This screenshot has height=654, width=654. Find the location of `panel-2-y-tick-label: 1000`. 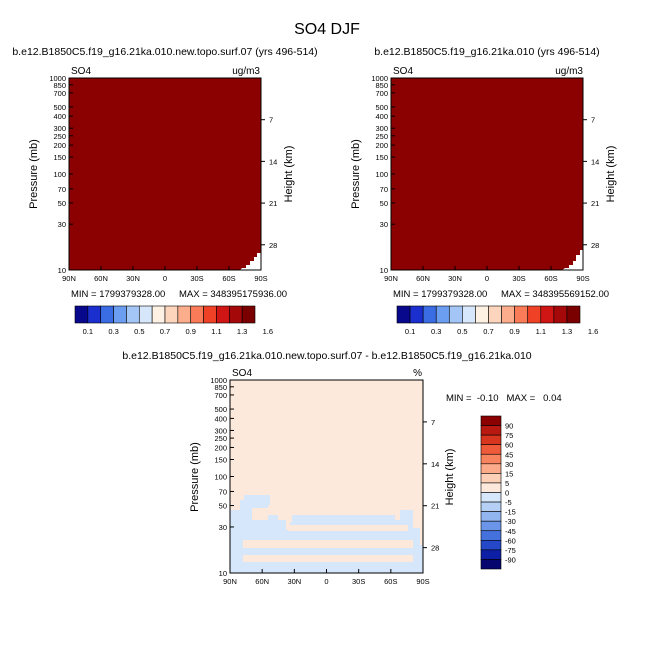

panel-2-y-tick-label: 1000 is located at coordinates (379, 78).